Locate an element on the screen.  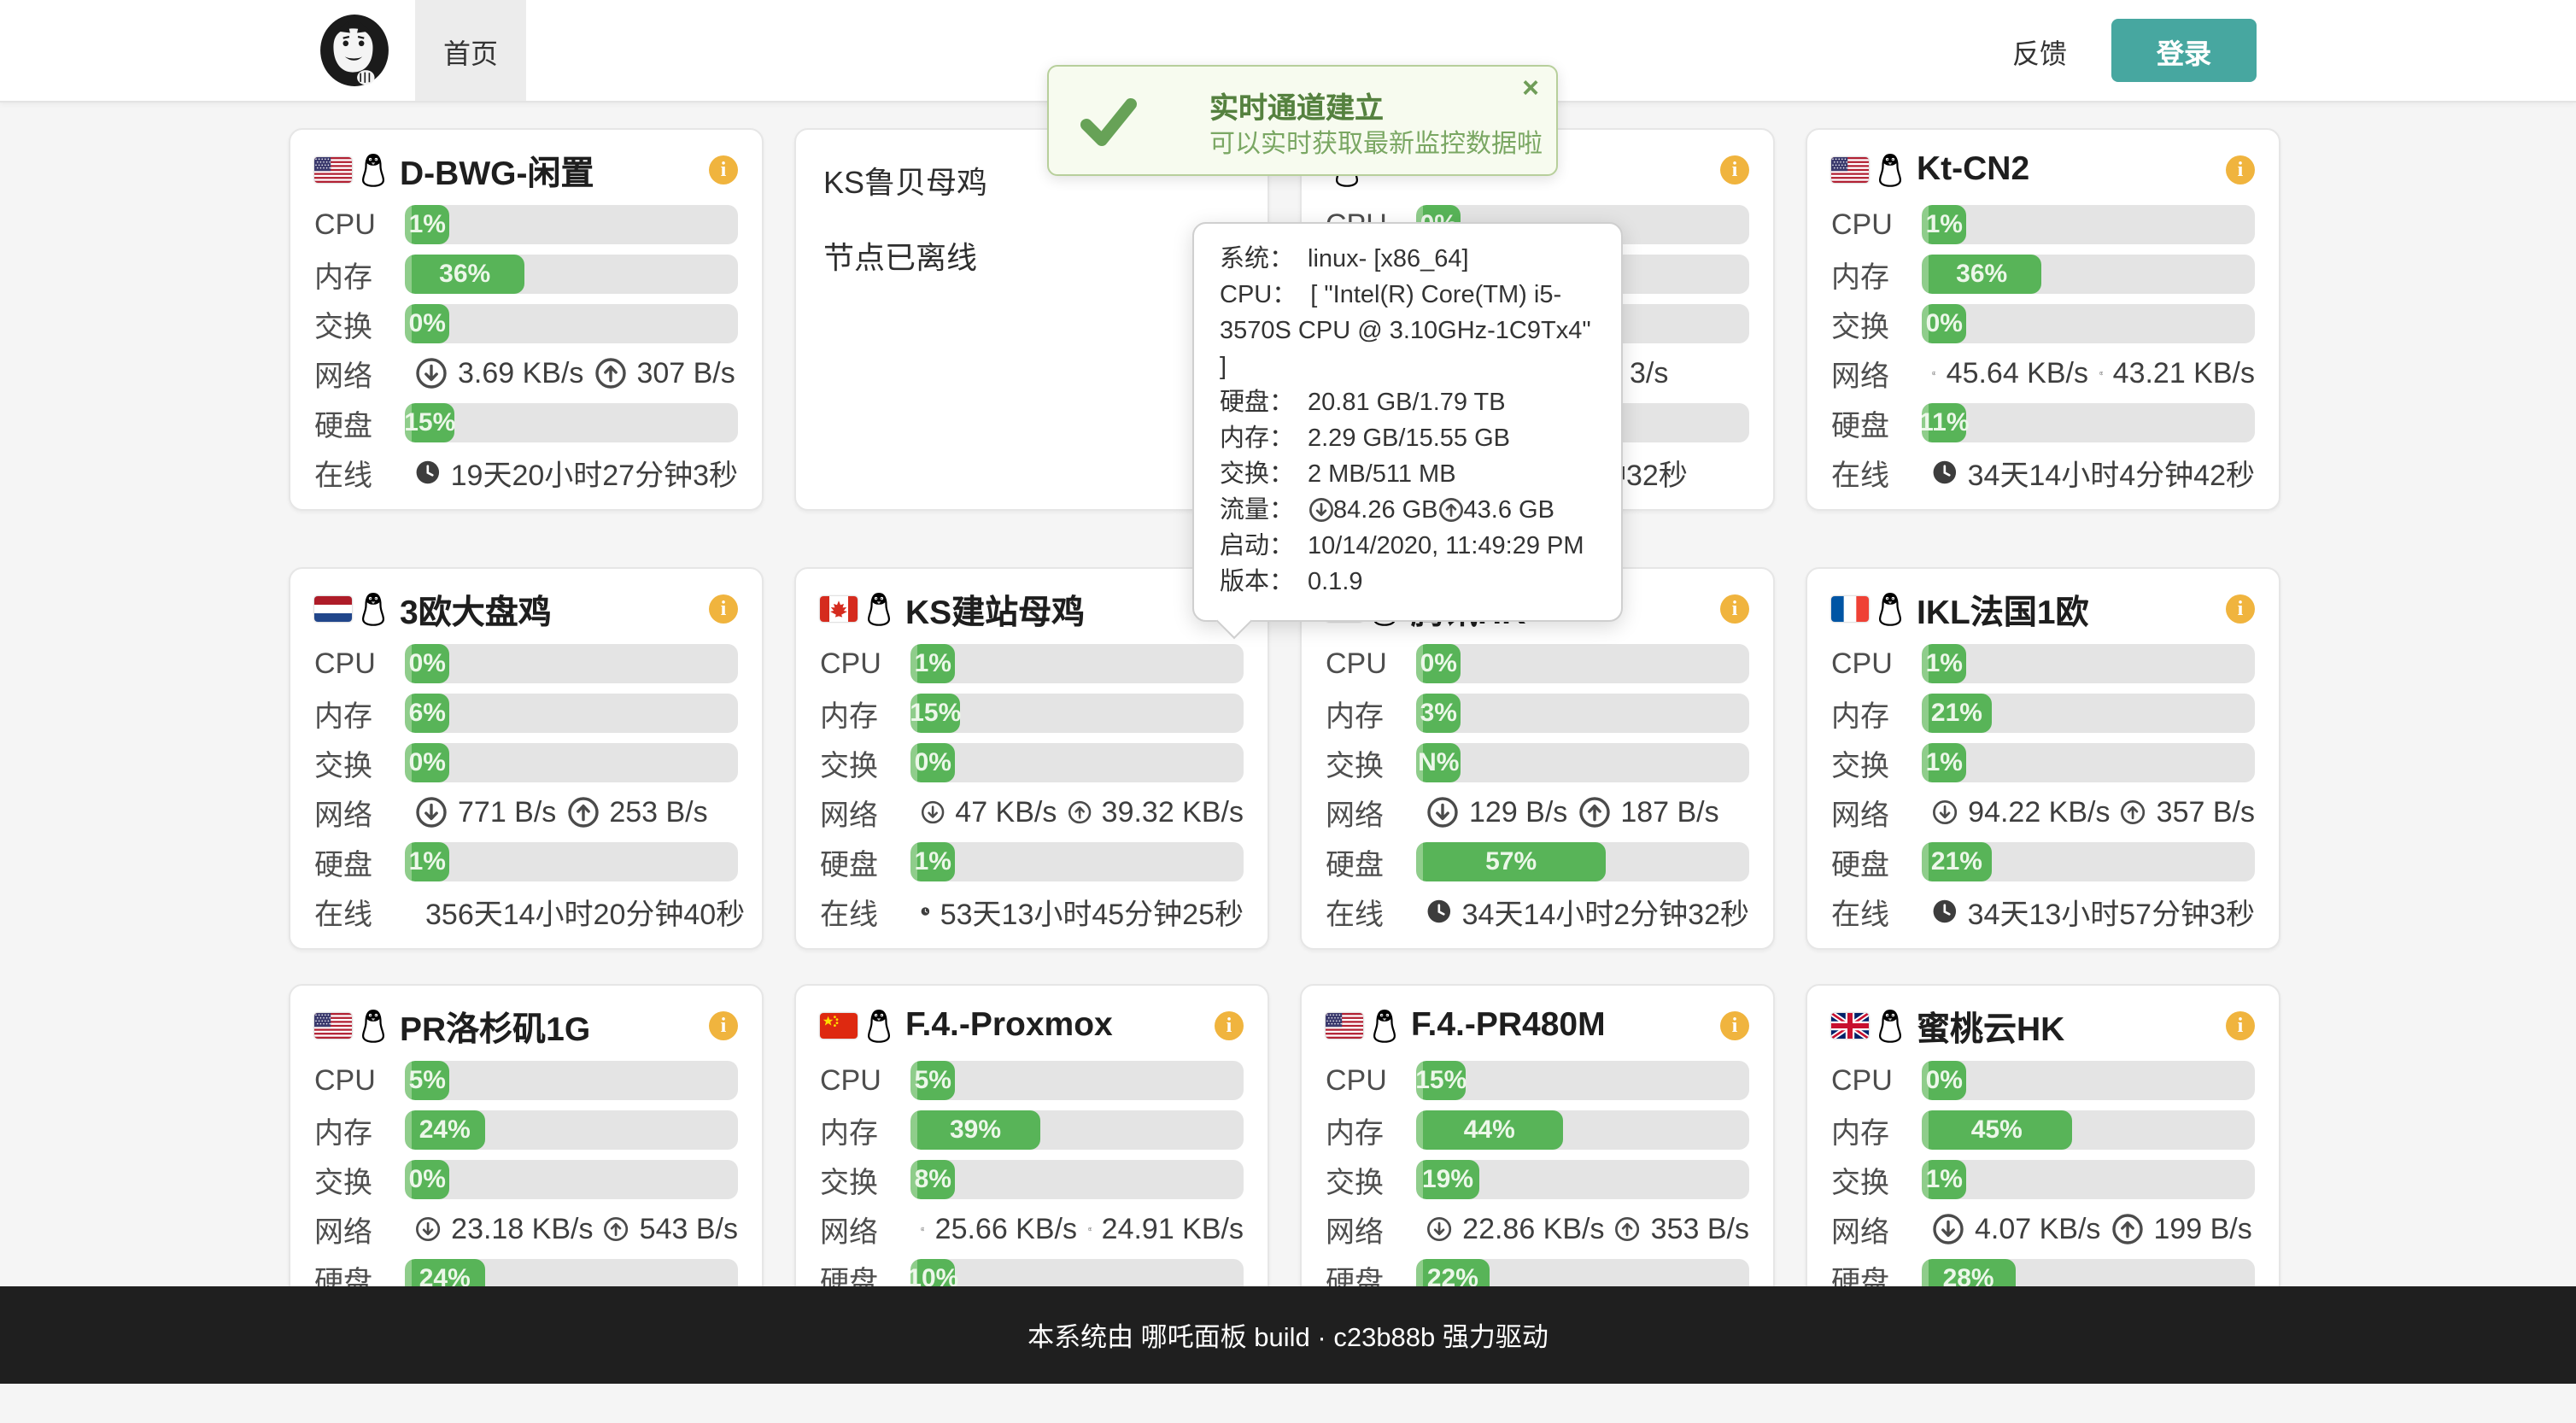
stat-row-net: 网络 47 KB/s 39.32 KB/s is located at coordinates (1032, 812).